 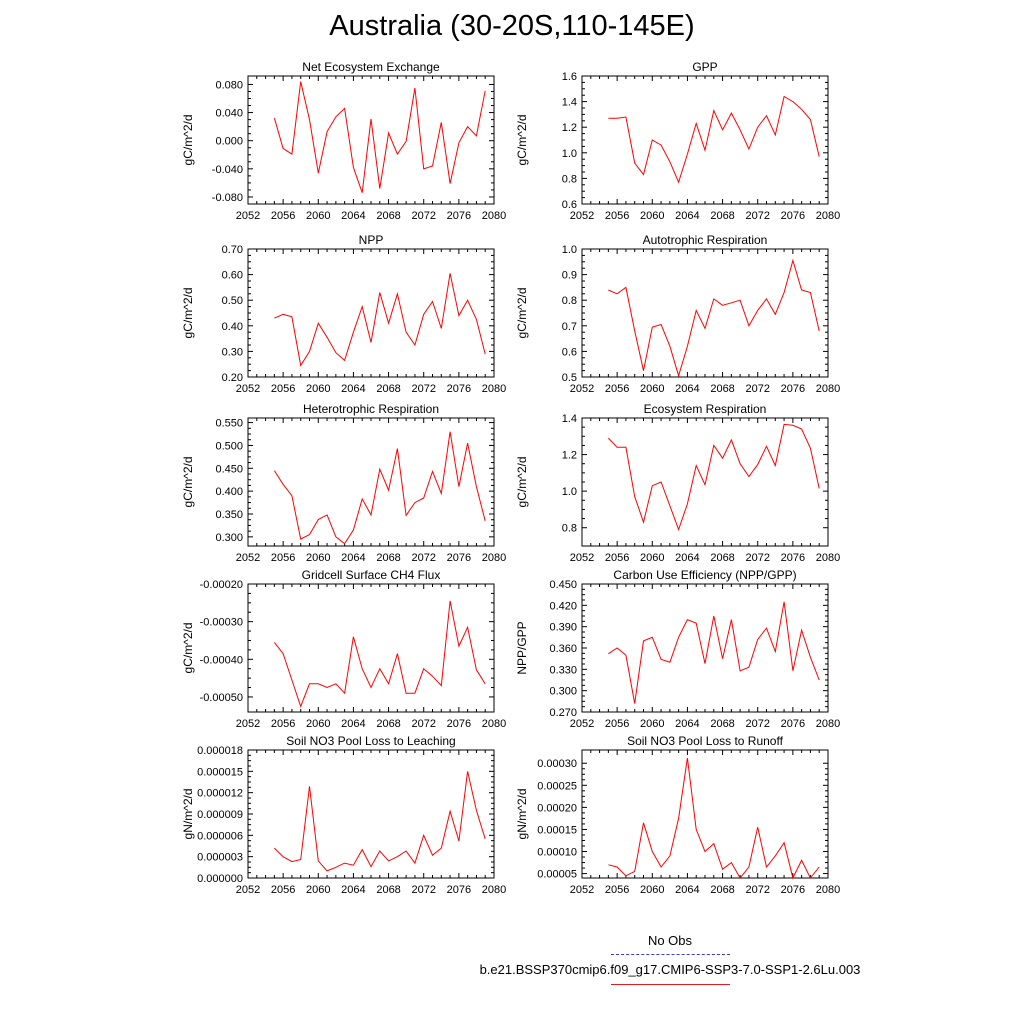 What do you see at coordinates (652, 389) in the screenshot?
I see `panel-4-xtick-label: 2060` at bounding box center [652, 389].